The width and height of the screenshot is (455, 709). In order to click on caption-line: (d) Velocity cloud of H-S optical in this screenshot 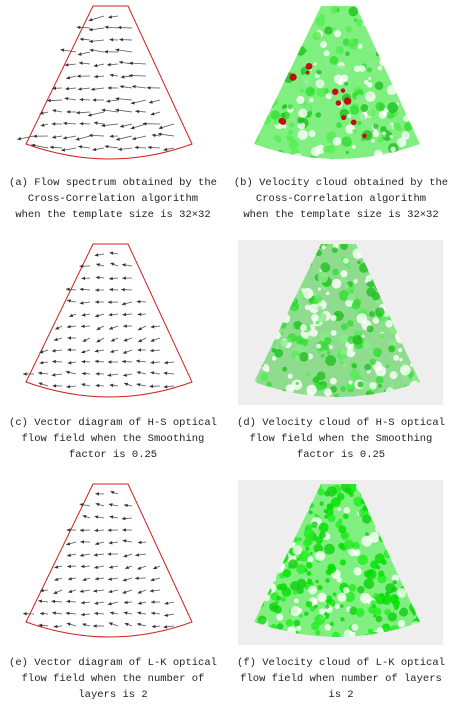, I will do `click(341, 423)`.